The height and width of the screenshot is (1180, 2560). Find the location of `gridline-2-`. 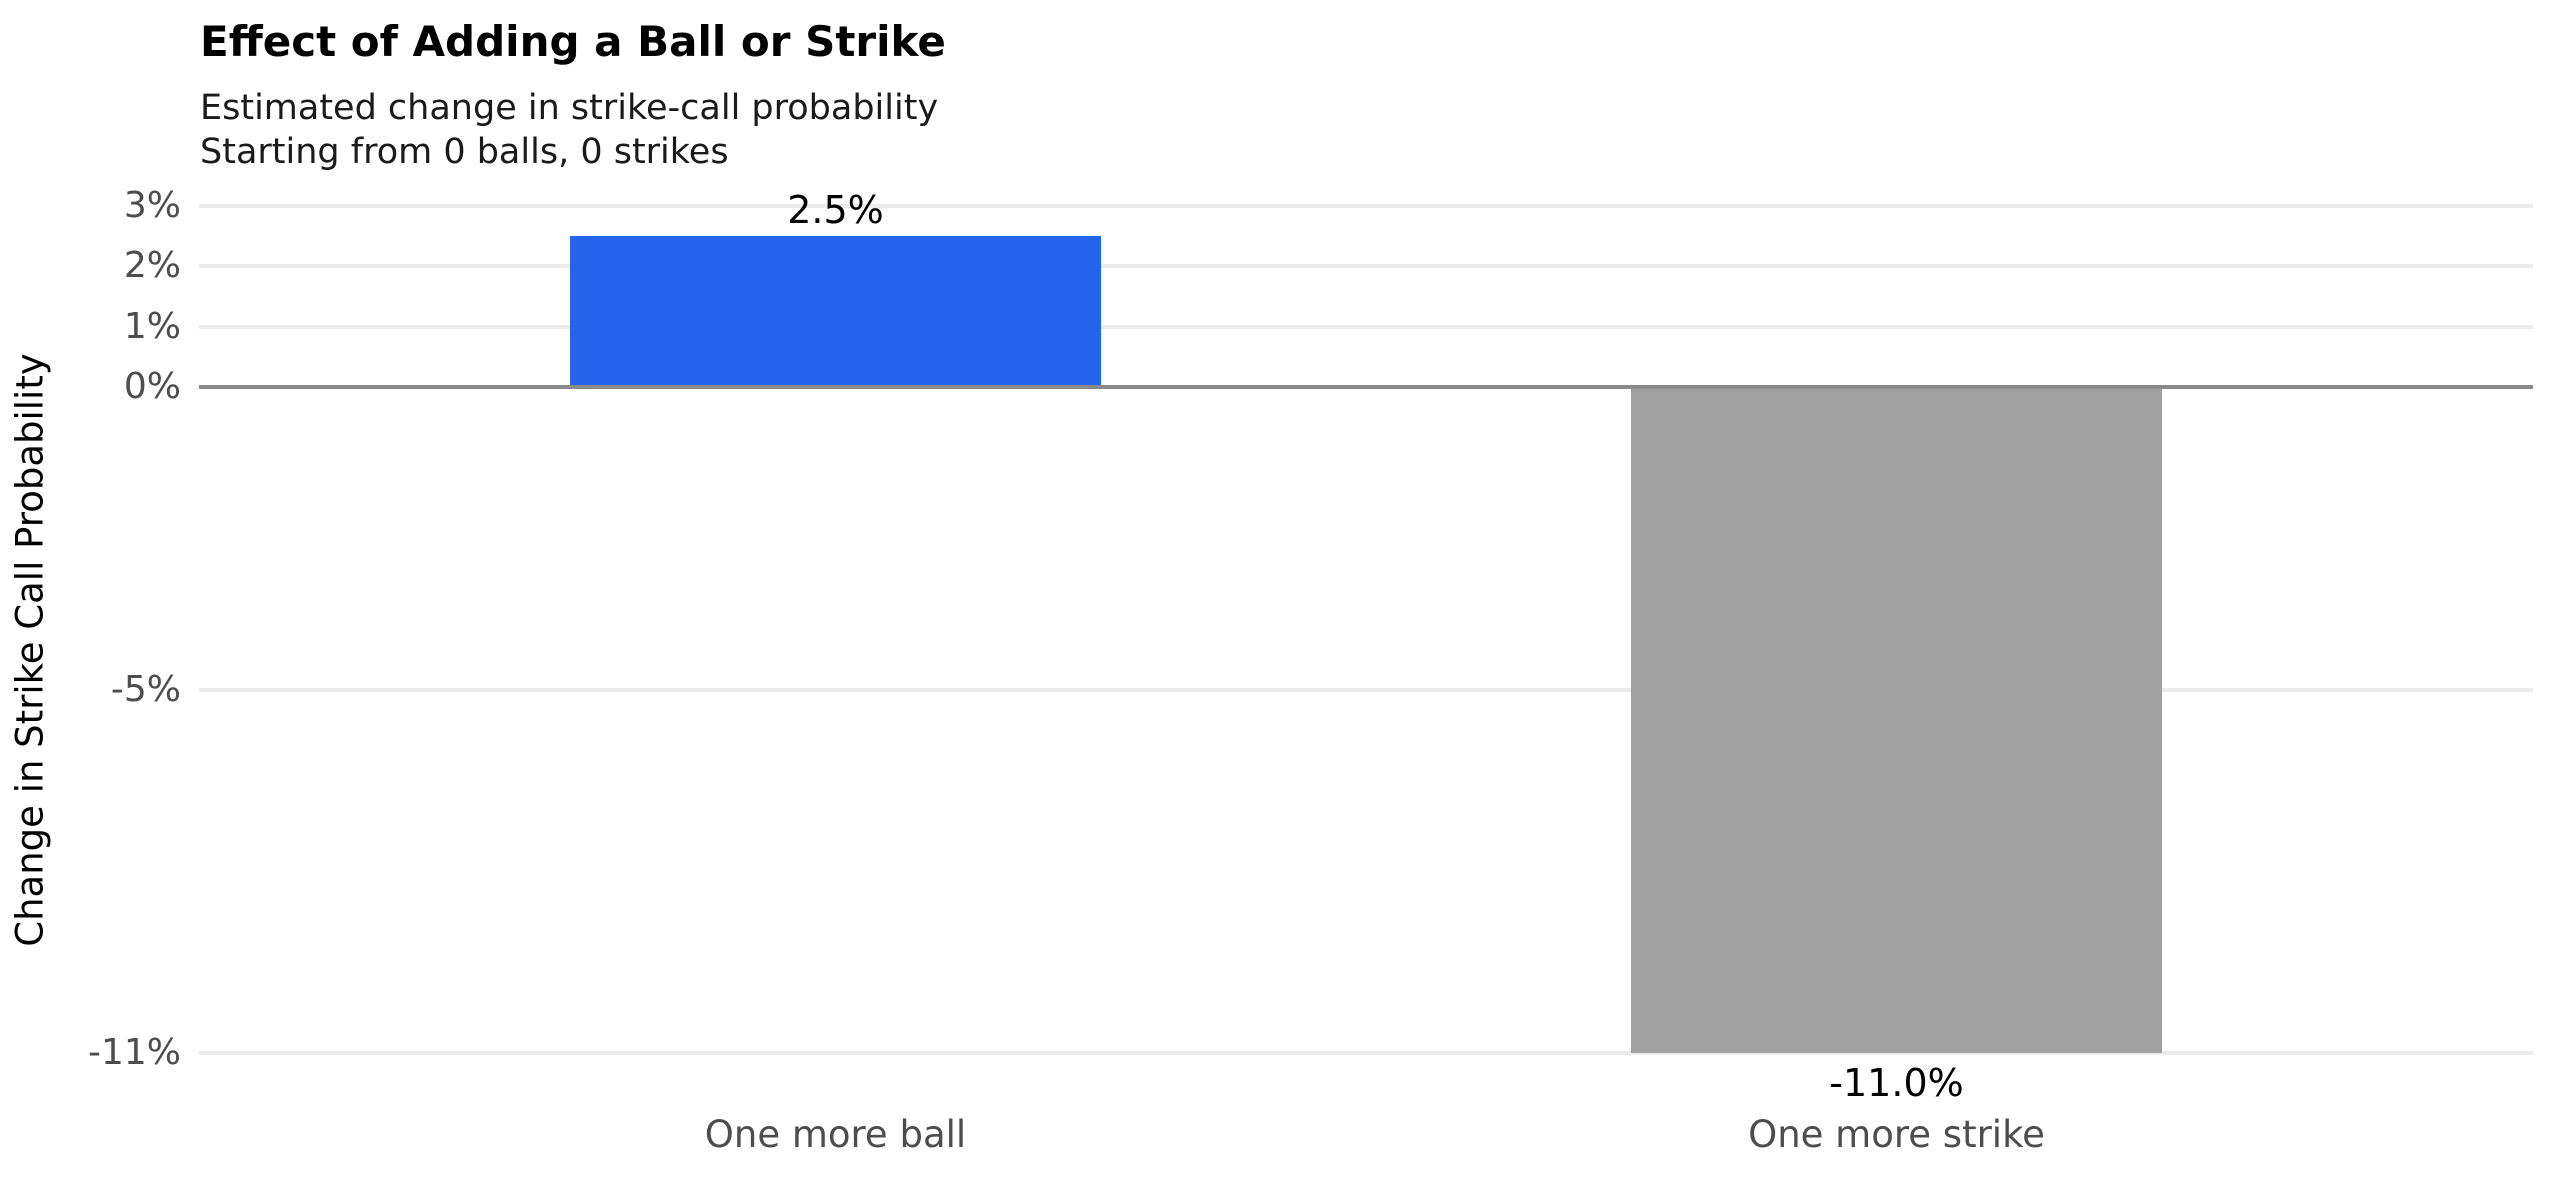

gridline-2- is located at coordinates (1366, 266).